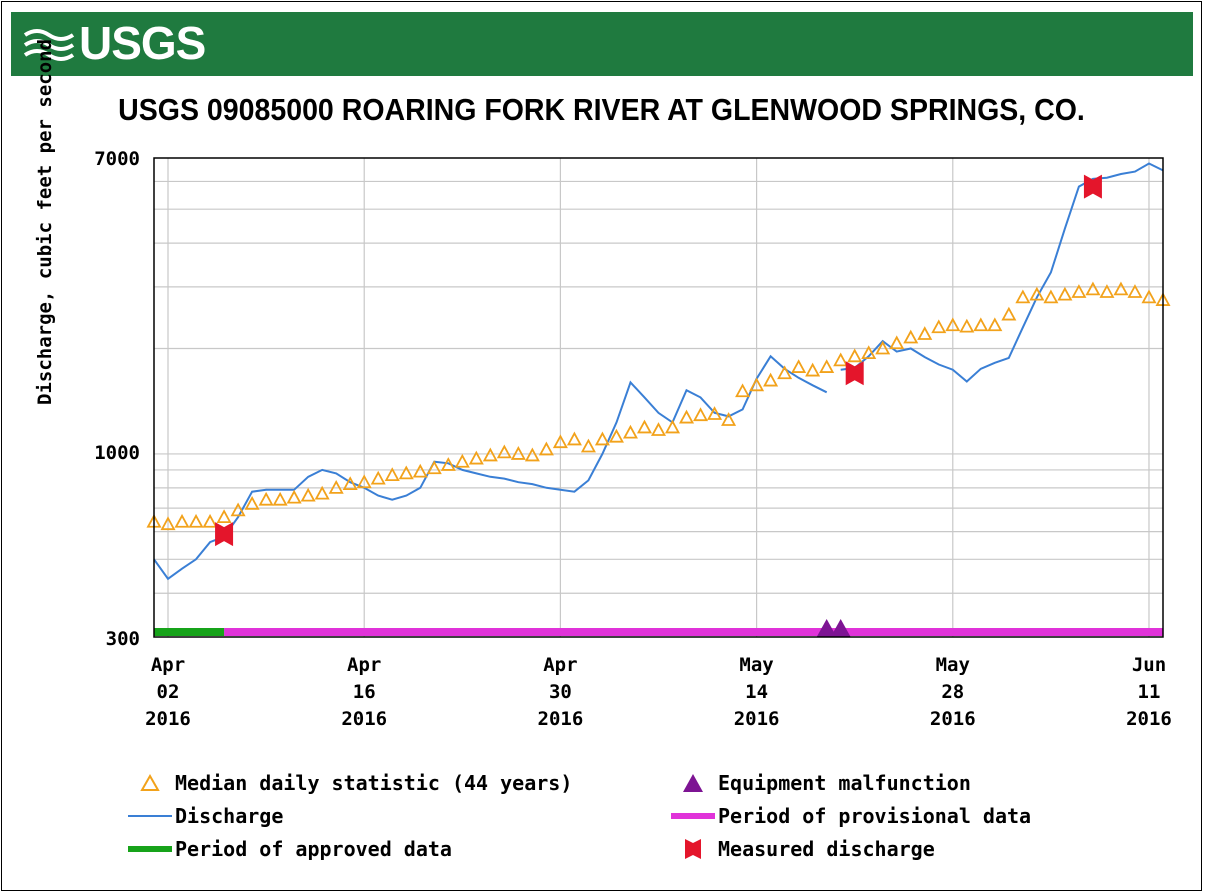 Image resolution: width=1205 pixels, height=894 pixels. Describe the element at coordinates (288, 849) in the screenshot. I see `legend-approved: Period of approved data` at that location.